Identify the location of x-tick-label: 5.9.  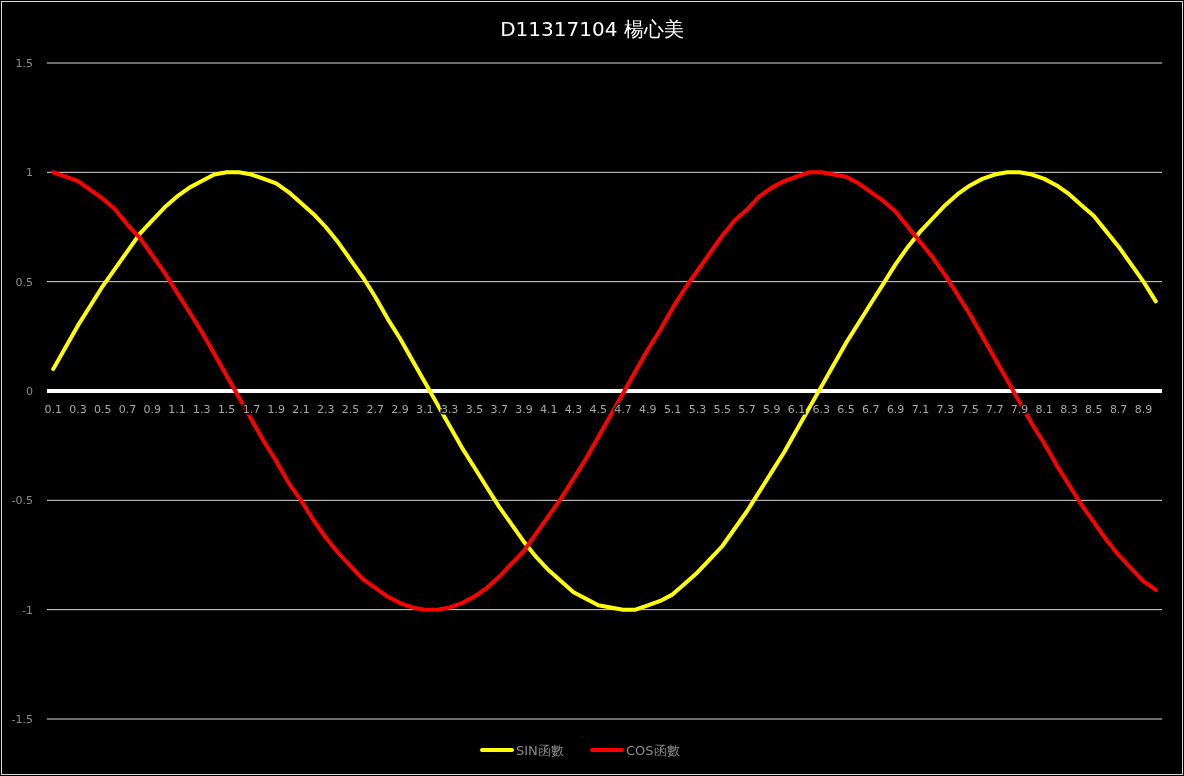
(772, 409).